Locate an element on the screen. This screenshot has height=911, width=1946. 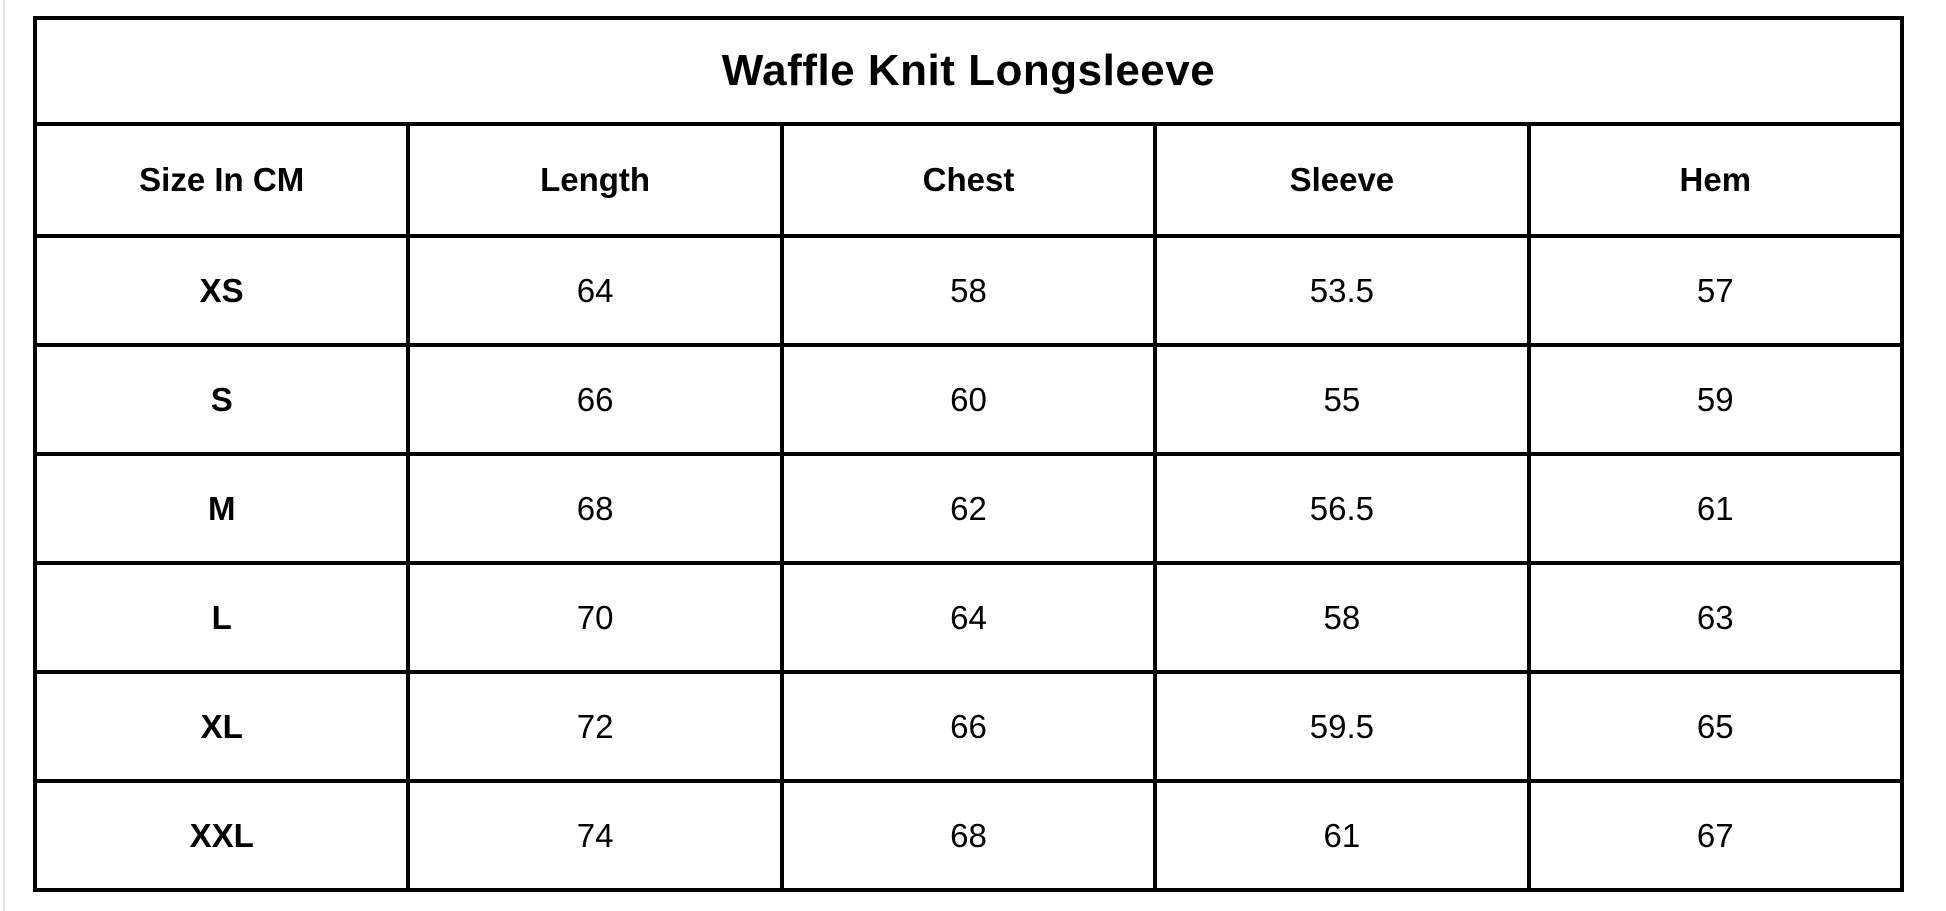
chest-value: 66 is located at coordinates (968, 726).